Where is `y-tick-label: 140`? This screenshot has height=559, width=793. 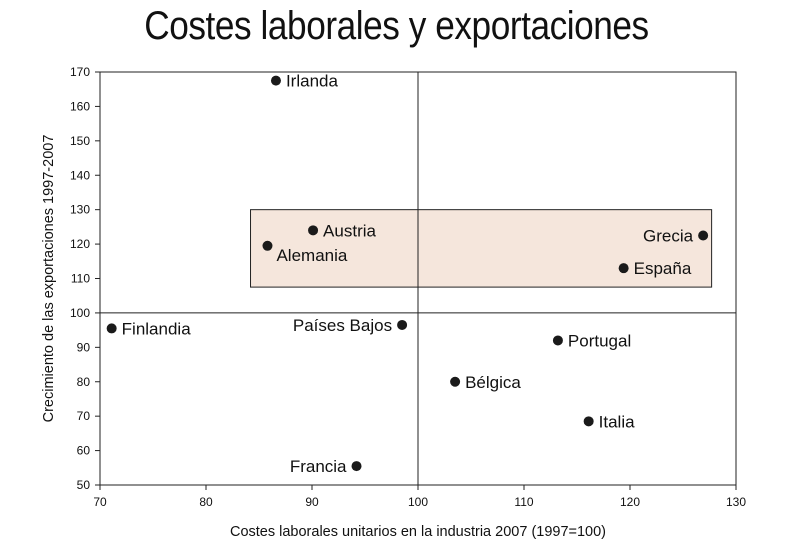 y-tick-label: 140 is located at coordinates (80, 175).